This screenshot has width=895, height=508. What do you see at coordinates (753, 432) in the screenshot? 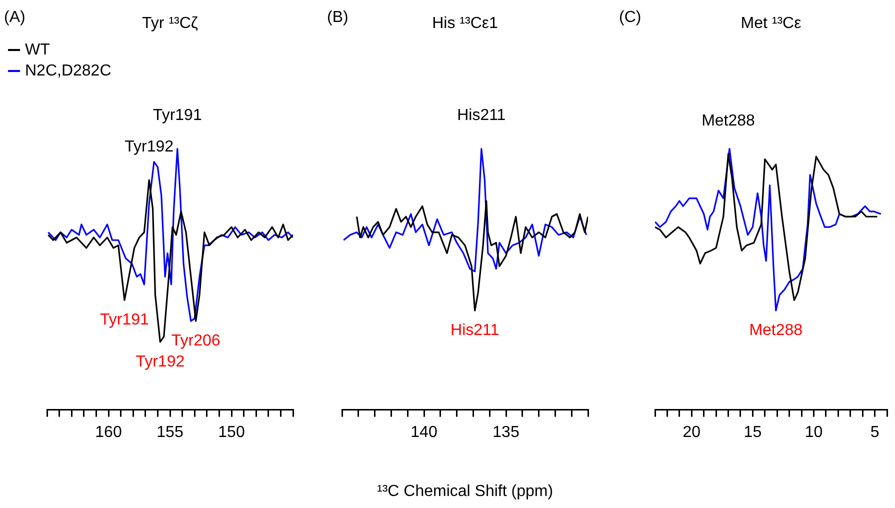
I see `x-tick-label: 15` at bounding box center [753, 432].